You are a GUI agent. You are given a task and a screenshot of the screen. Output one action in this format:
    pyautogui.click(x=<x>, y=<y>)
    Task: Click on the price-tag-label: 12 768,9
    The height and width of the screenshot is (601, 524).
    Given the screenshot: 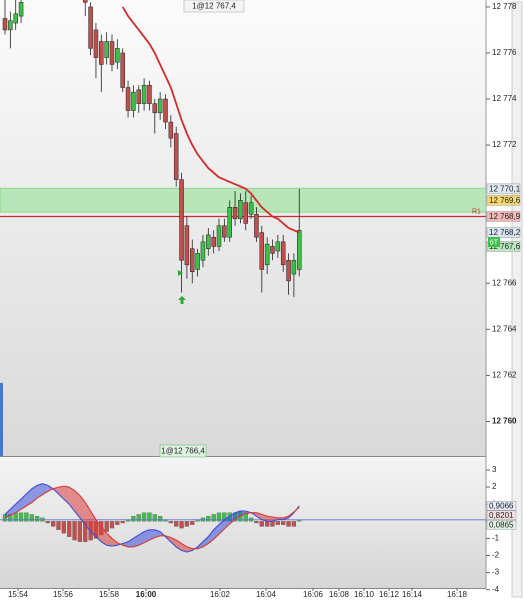 What is the action you would take?
    pyautogui.click(x=505, y=216)
    